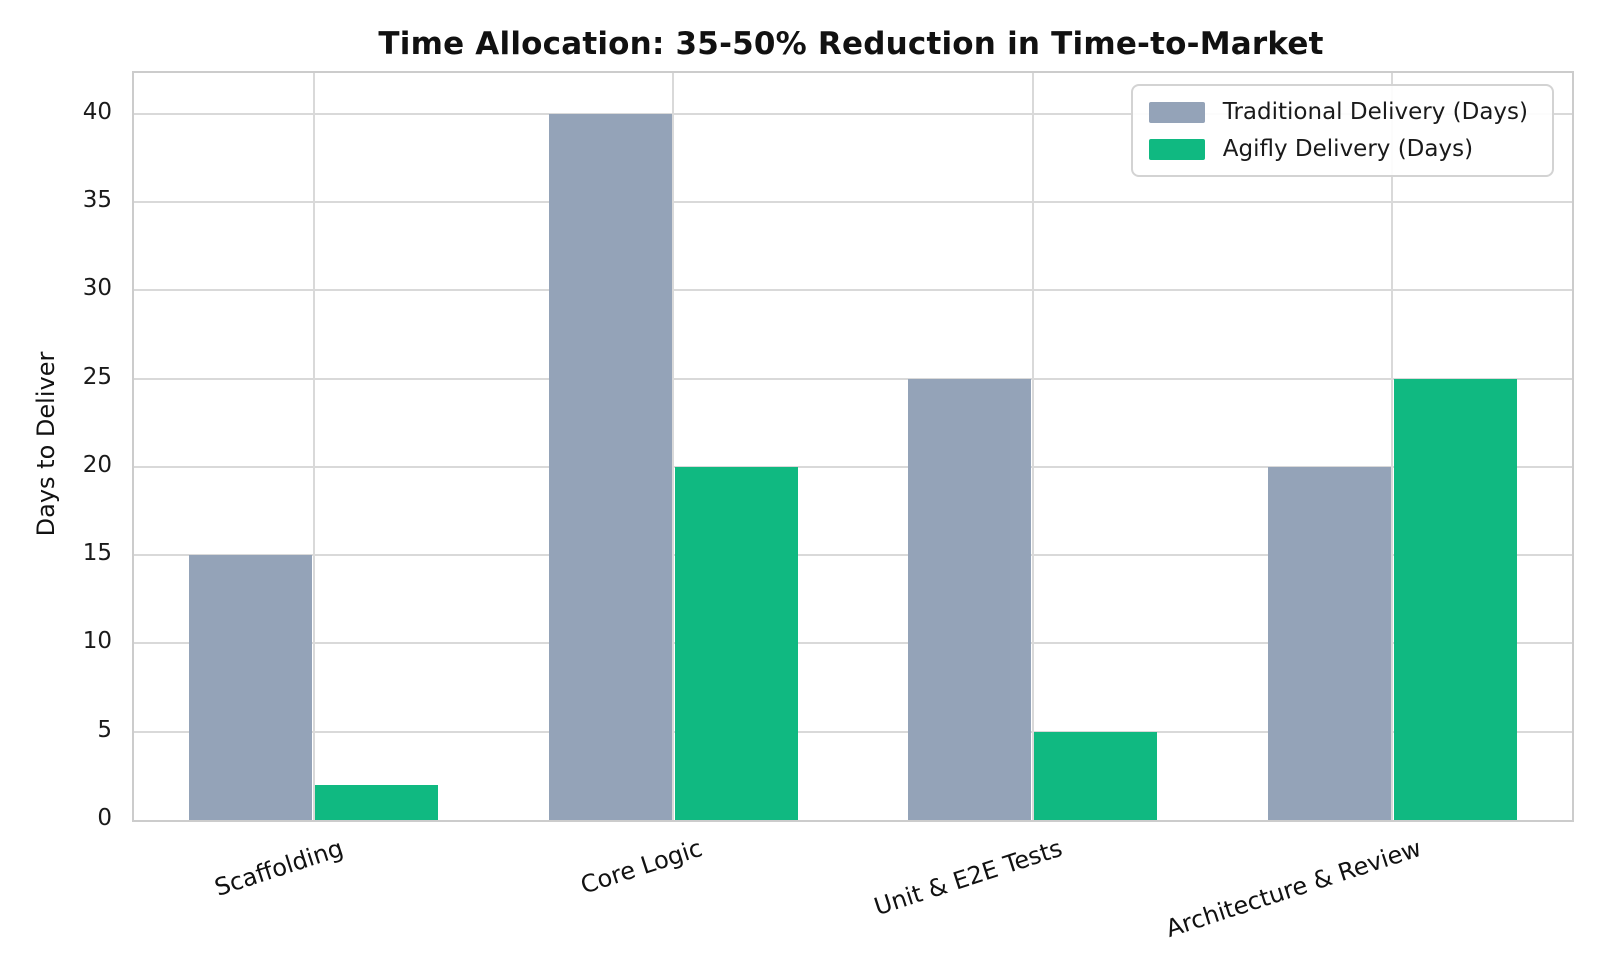 The image size is (1600, 978). I want to click on y-tick-label-15: 15, so click(97, 553).